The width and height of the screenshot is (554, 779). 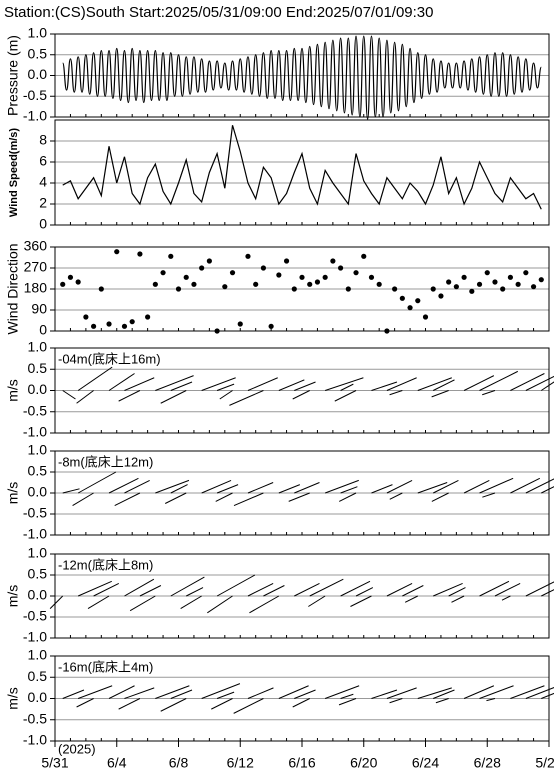 What do you see at coordinates (43, 224) in the screenshot?
I see `y-tick-label: 0` at bounding box center [43, 224].